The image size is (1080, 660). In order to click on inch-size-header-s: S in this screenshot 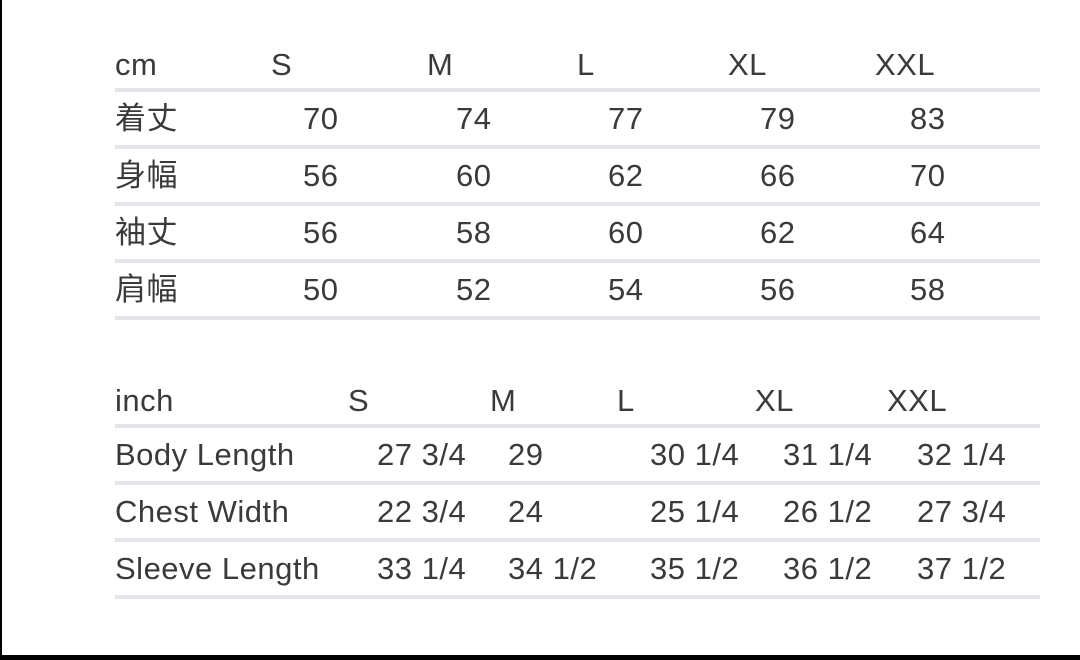, I will do `click(359, 400)`.